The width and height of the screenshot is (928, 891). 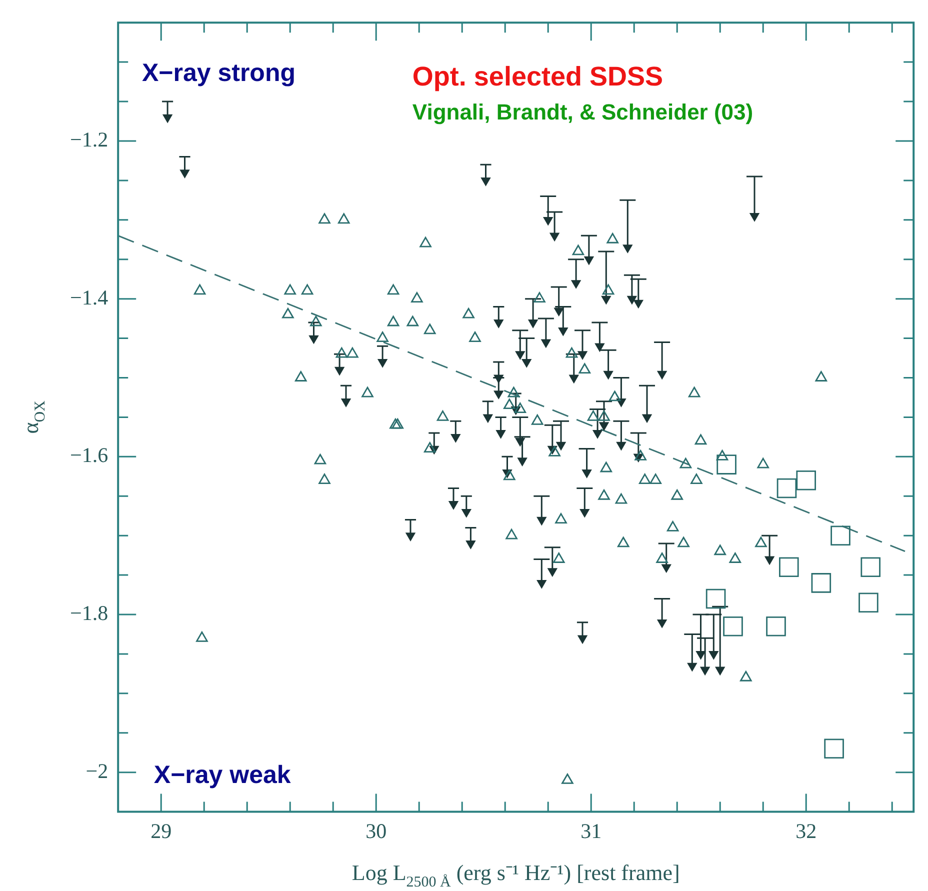 What do you see at coordinates (89, 613) in the screenshot?
I see `y-tick-label: −1.8` at bounding box center [89, 613].